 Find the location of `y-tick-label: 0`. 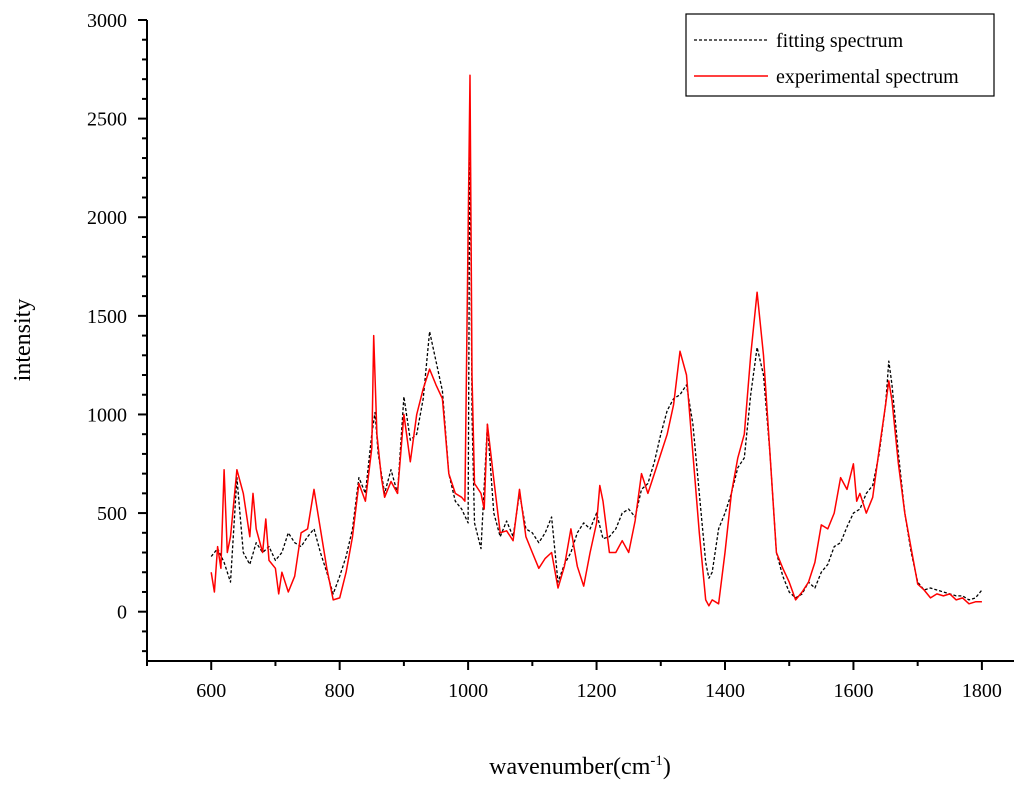

y-tick-label: 0 is located at coordinates (122, 613).